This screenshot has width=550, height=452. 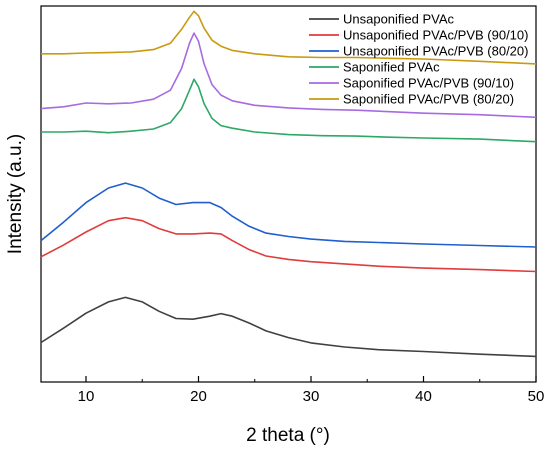 What do you see at coordinates (86, 396) in the screenshot?
I see `x-tick-label-10: 10` at bounding box center [86, 396].